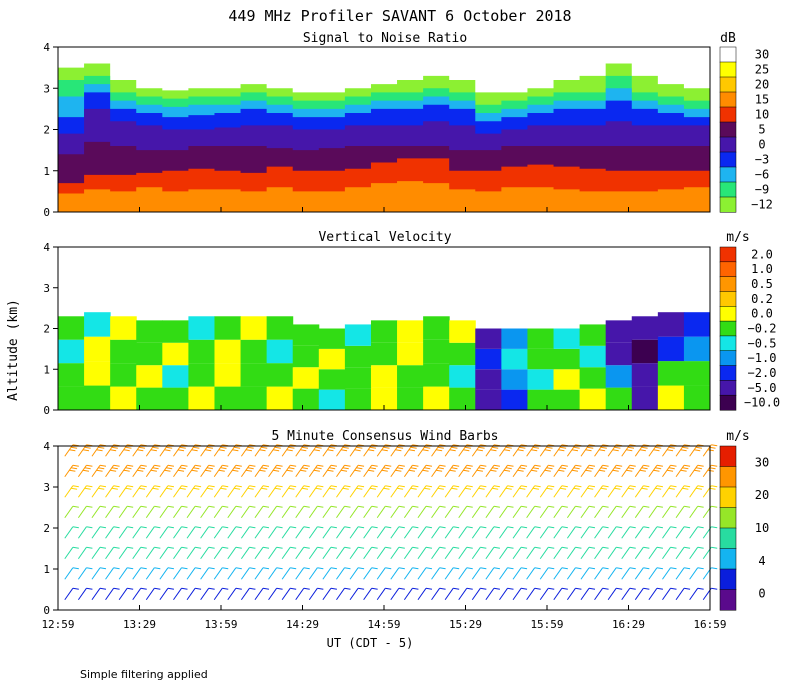 This screenshot has height=700, width=800. What do you see at coordinates (728, 358) in the screenshot?
I see `colorbar-swatch` at bounding box center [728, 358].